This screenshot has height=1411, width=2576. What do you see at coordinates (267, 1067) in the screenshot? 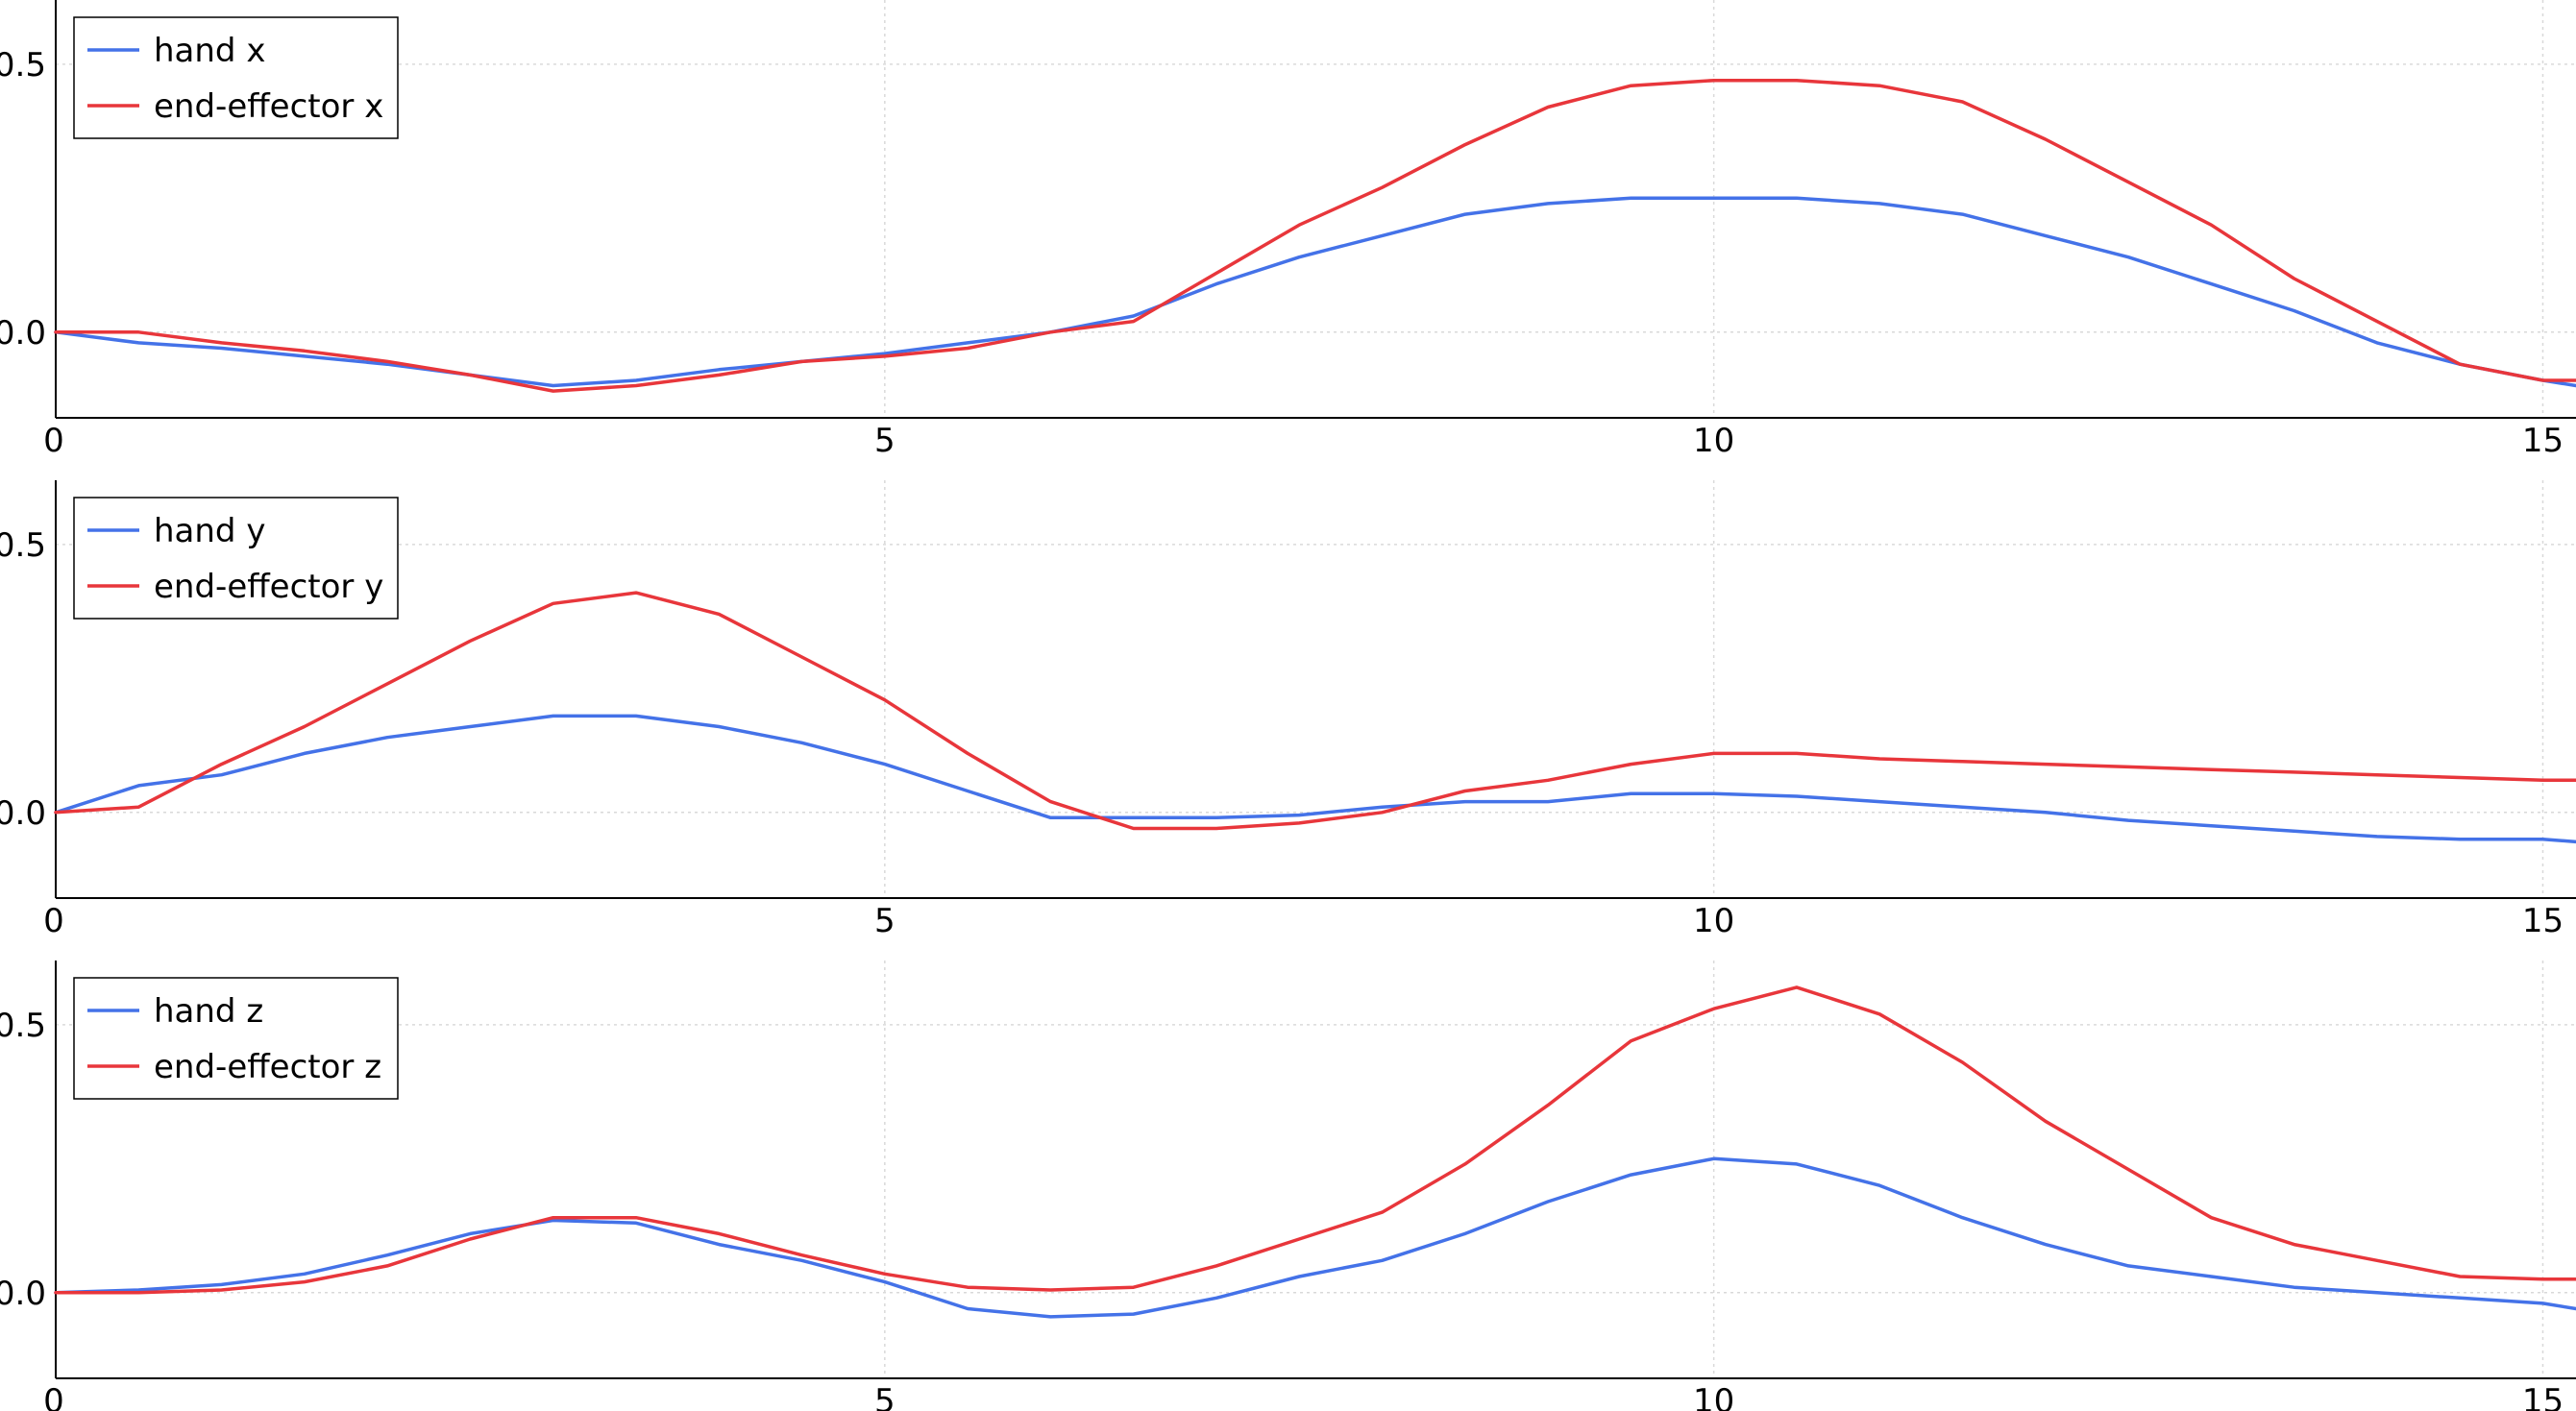
I see `legend-label: end-effector z` at bounding box center [267, 1067].